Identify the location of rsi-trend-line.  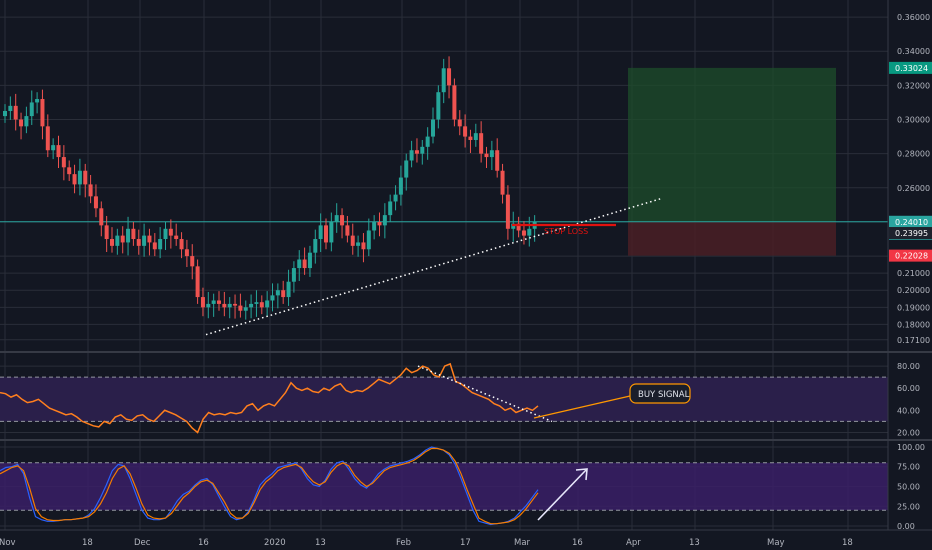
(485, 394).